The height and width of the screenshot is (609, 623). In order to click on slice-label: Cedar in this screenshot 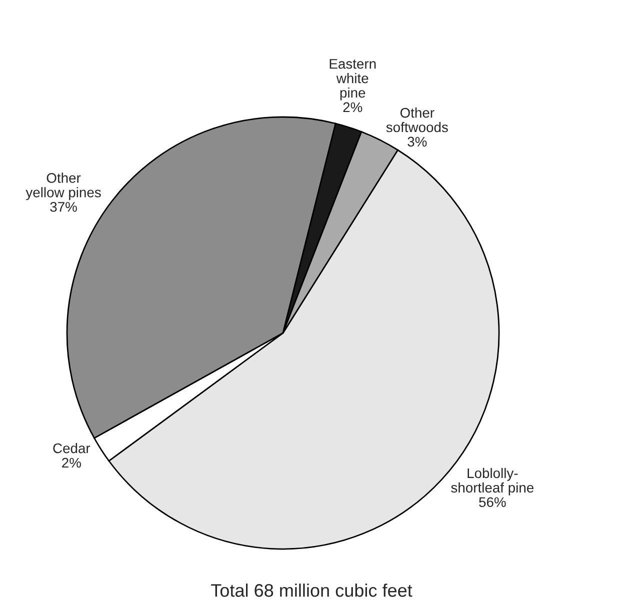, I will do `click(71, 448)`.